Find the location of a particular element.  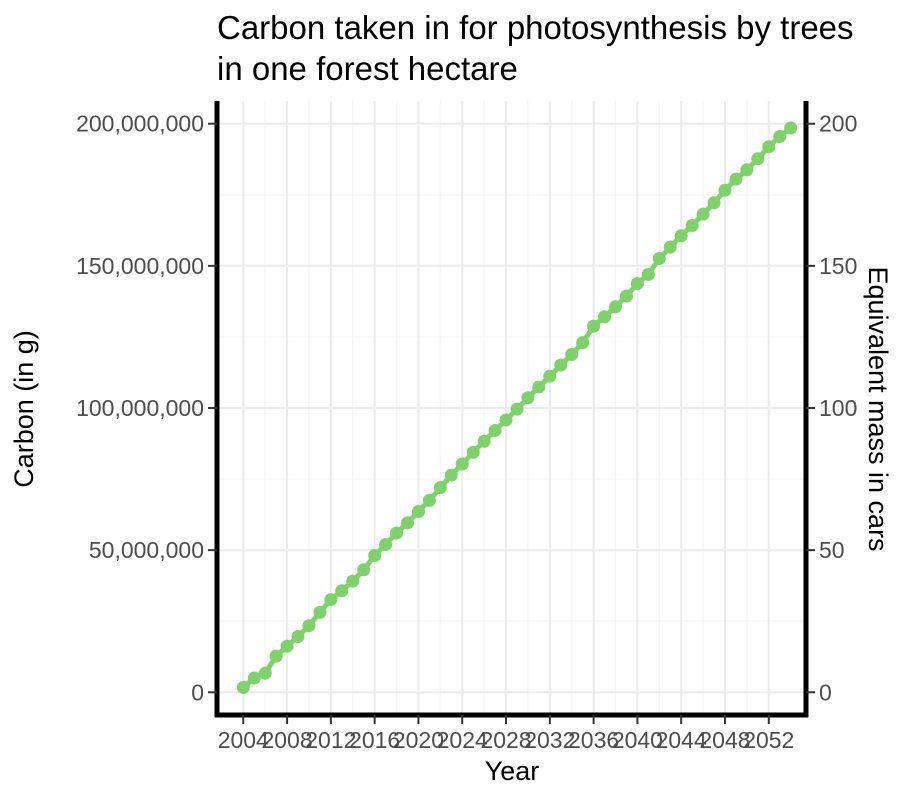

y2-axis-title: Equivalent mass in cars is located at coordinates (878, 408).